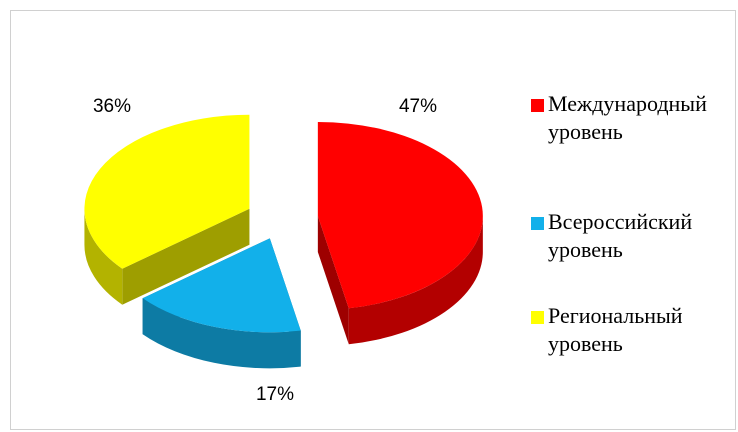  What do you see at coordinates (418, 106) in the screenshot?
I see `data-label: 47%` at bounding box center [418, 106].